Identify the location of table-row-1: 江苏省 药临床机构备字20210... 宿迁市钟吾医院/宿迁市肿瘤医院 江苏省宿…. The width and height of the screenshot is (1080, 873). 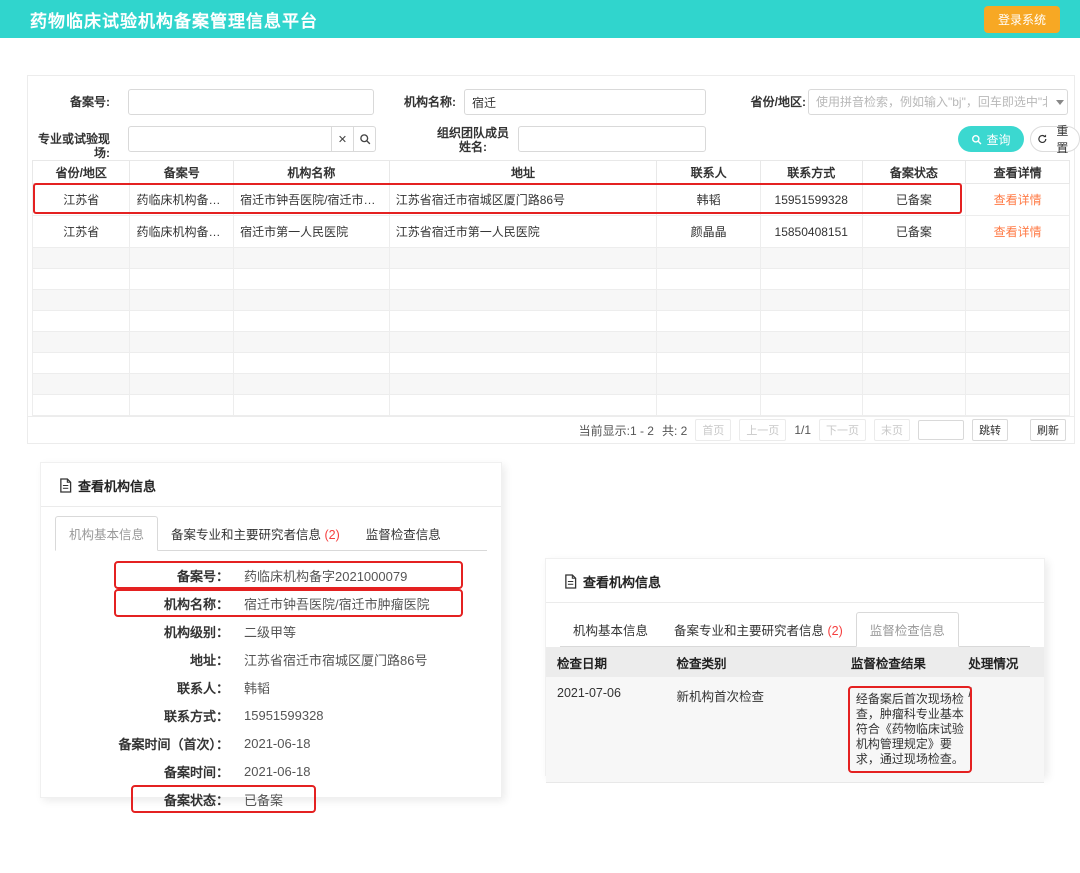
(550, 199).